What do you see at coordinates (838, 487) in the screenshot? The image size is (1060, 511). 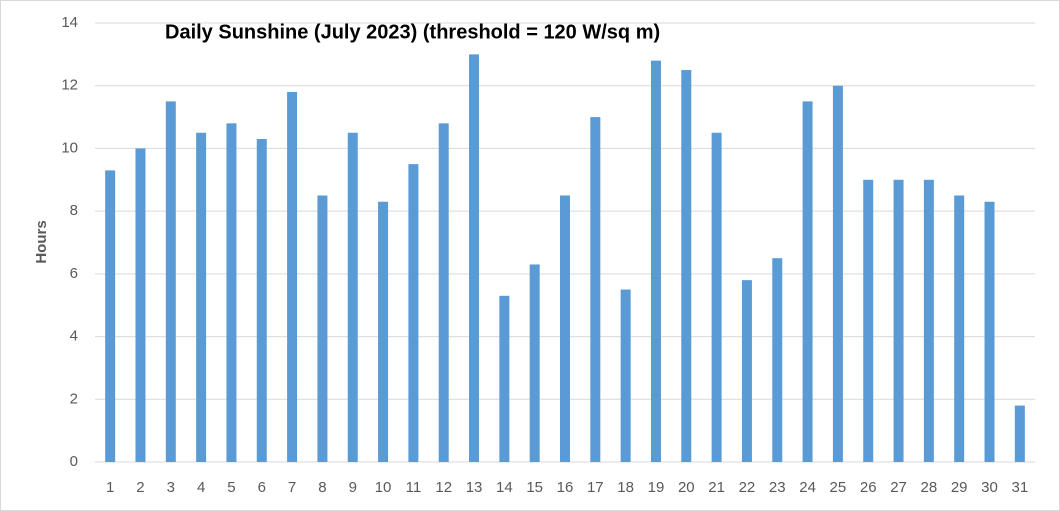 I see `x-tick-label: 25` at bounding box center [838, 487].